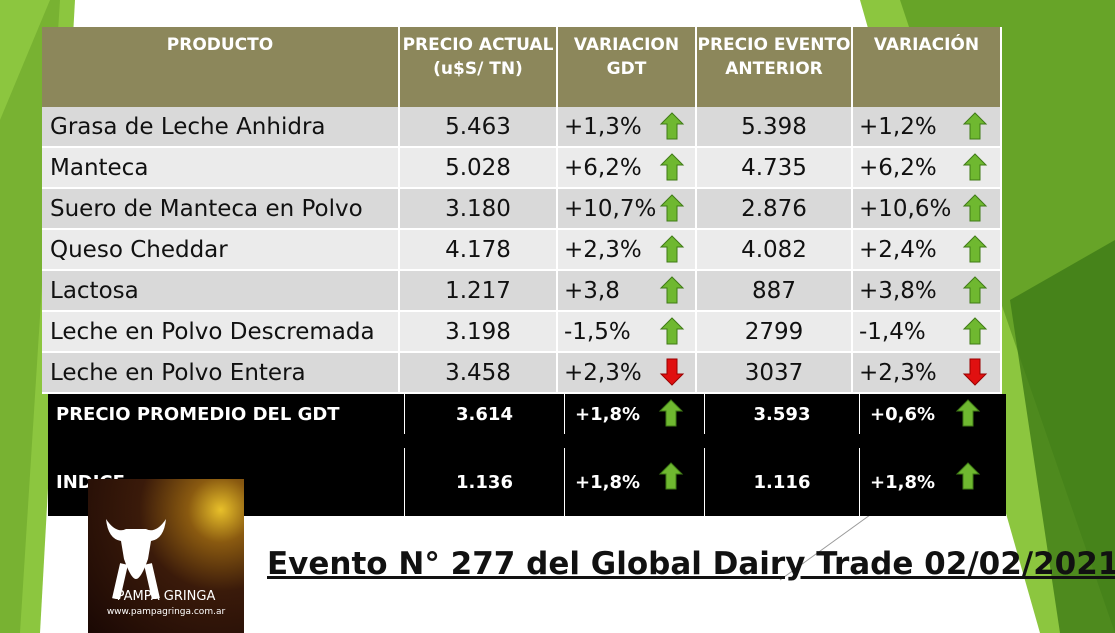  I want to click on cell-value: 5.398, so click(775, 127).